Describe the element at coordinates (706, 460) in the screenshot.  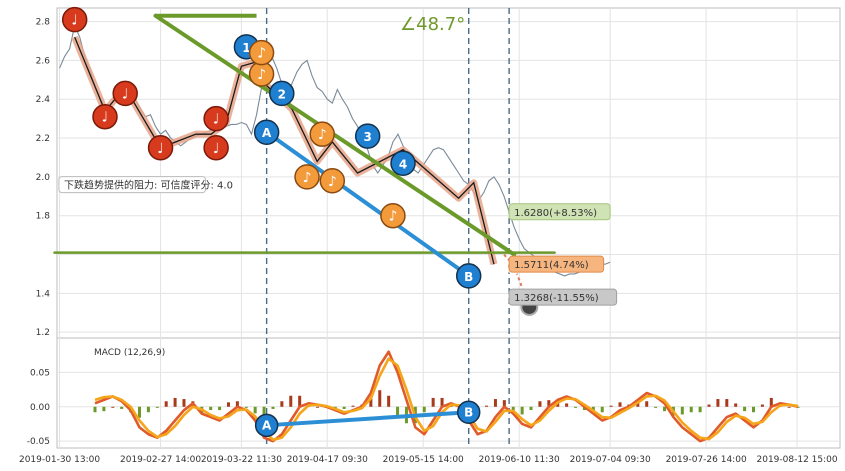
I see `x-tick-label: 2019-07-26 14:00` at that location.